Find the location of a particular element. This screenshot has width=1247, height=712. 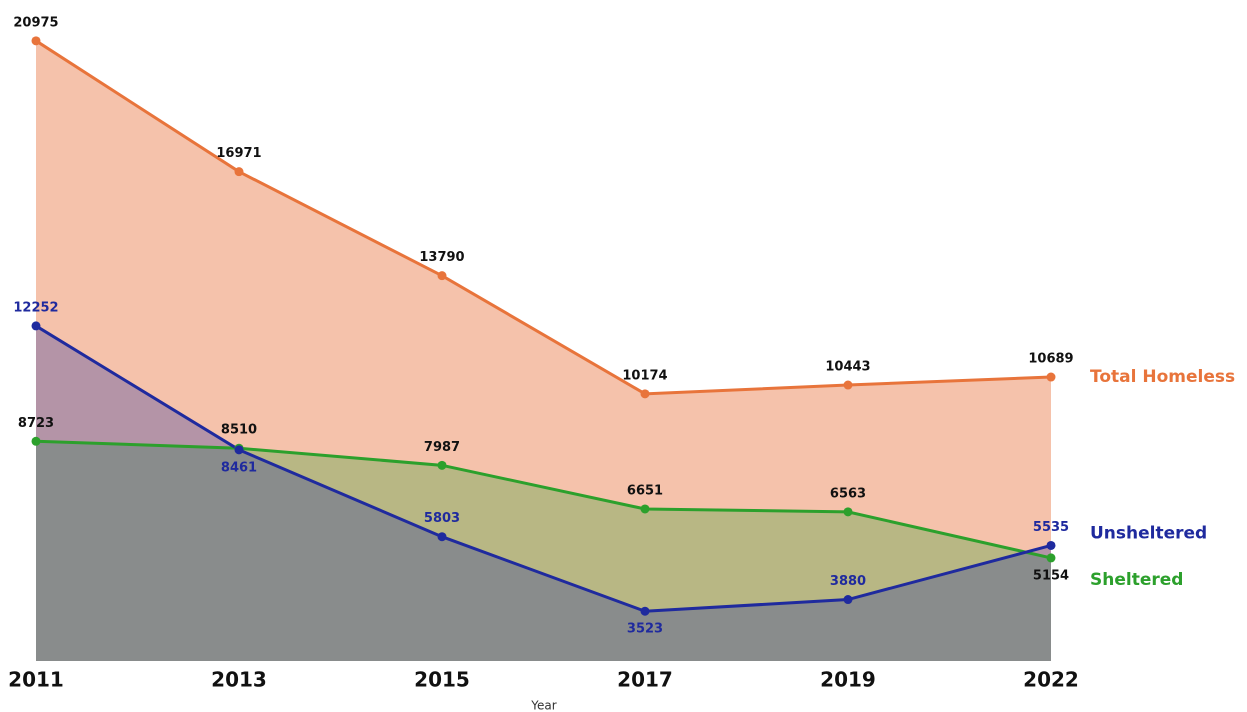

x-tick-label: 2011 is located at coordinates (36, 680).